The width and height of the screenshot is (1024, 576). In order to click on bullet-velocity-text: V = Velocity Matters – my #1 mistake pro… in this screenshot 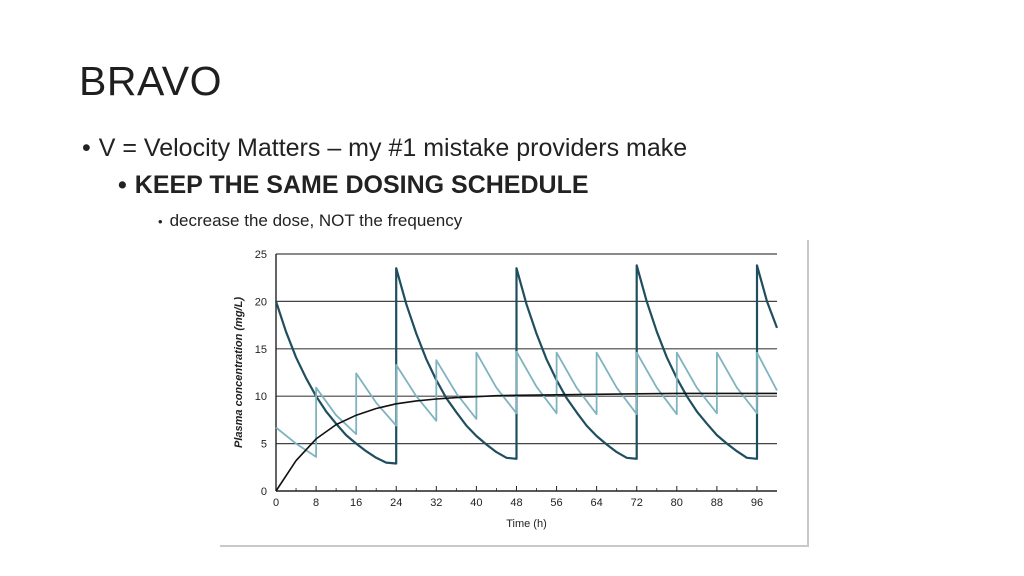, I will do `click(393, 148)`.